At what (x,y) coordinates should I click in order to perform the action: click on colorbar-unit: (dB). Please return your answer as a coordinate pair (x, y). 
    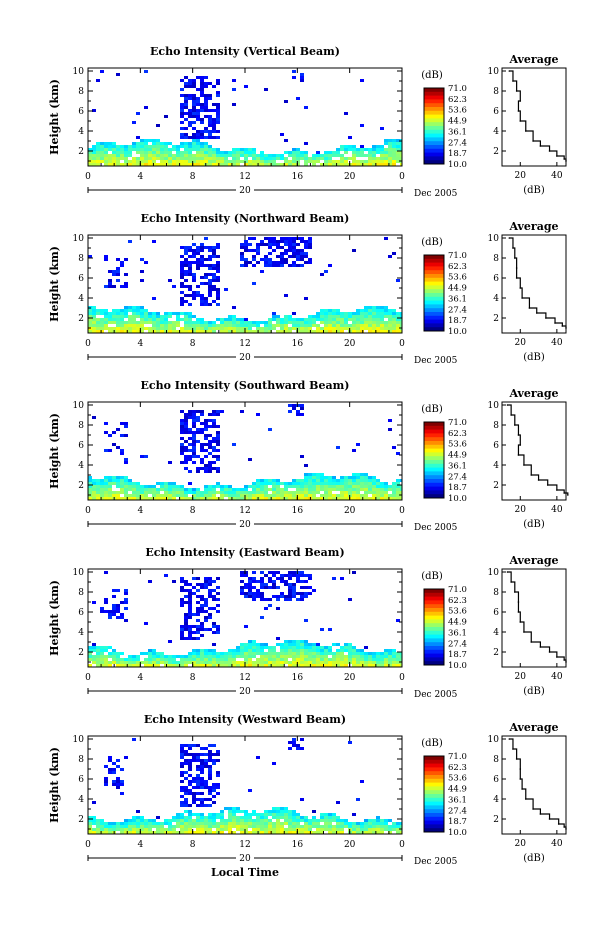
    Looking at the image, I should click on (432, 409).